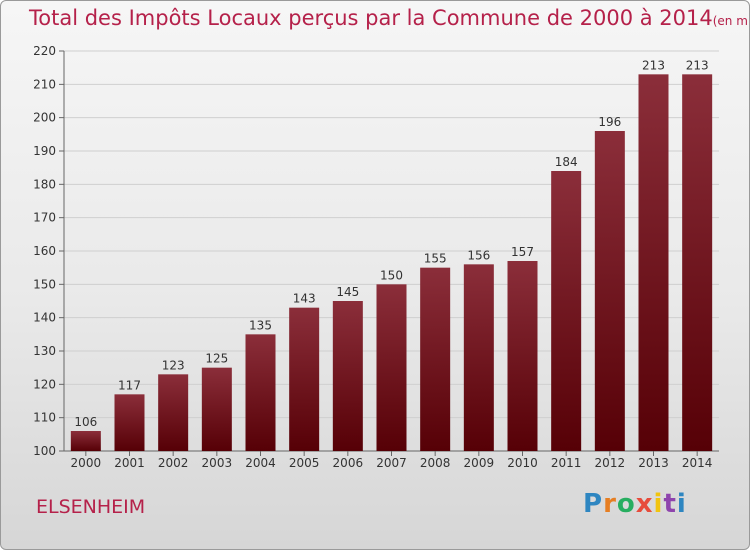 The image size is (750, 550). I want to click on x-tick-label: 2007, so click(391, 463).